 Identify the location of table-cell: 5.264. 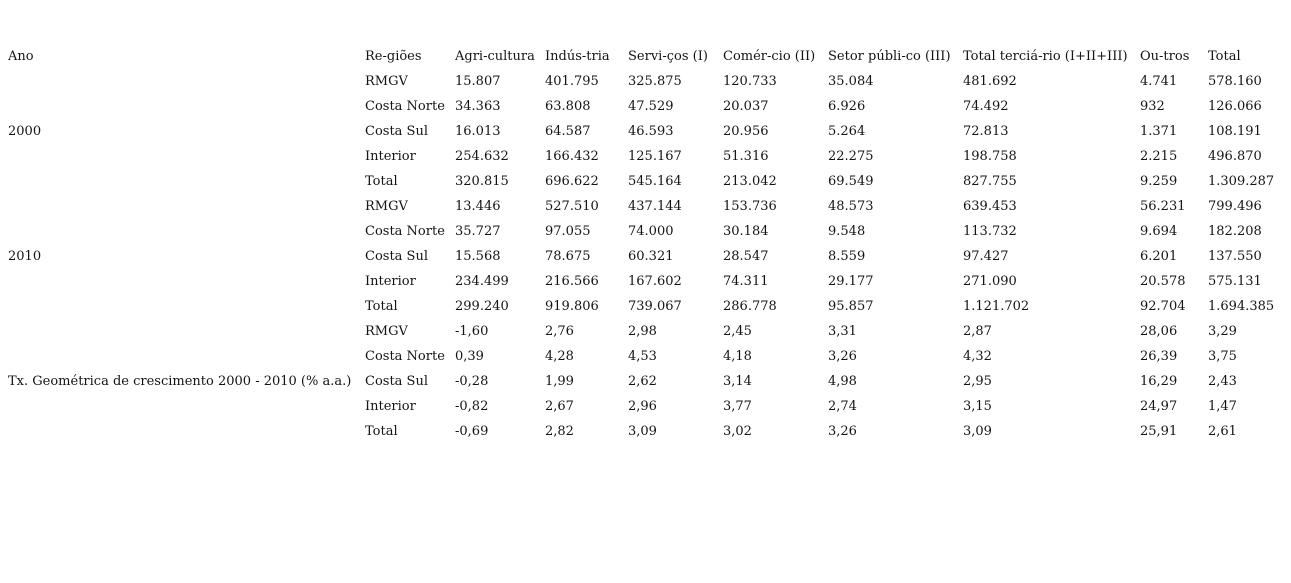
(847, 131).